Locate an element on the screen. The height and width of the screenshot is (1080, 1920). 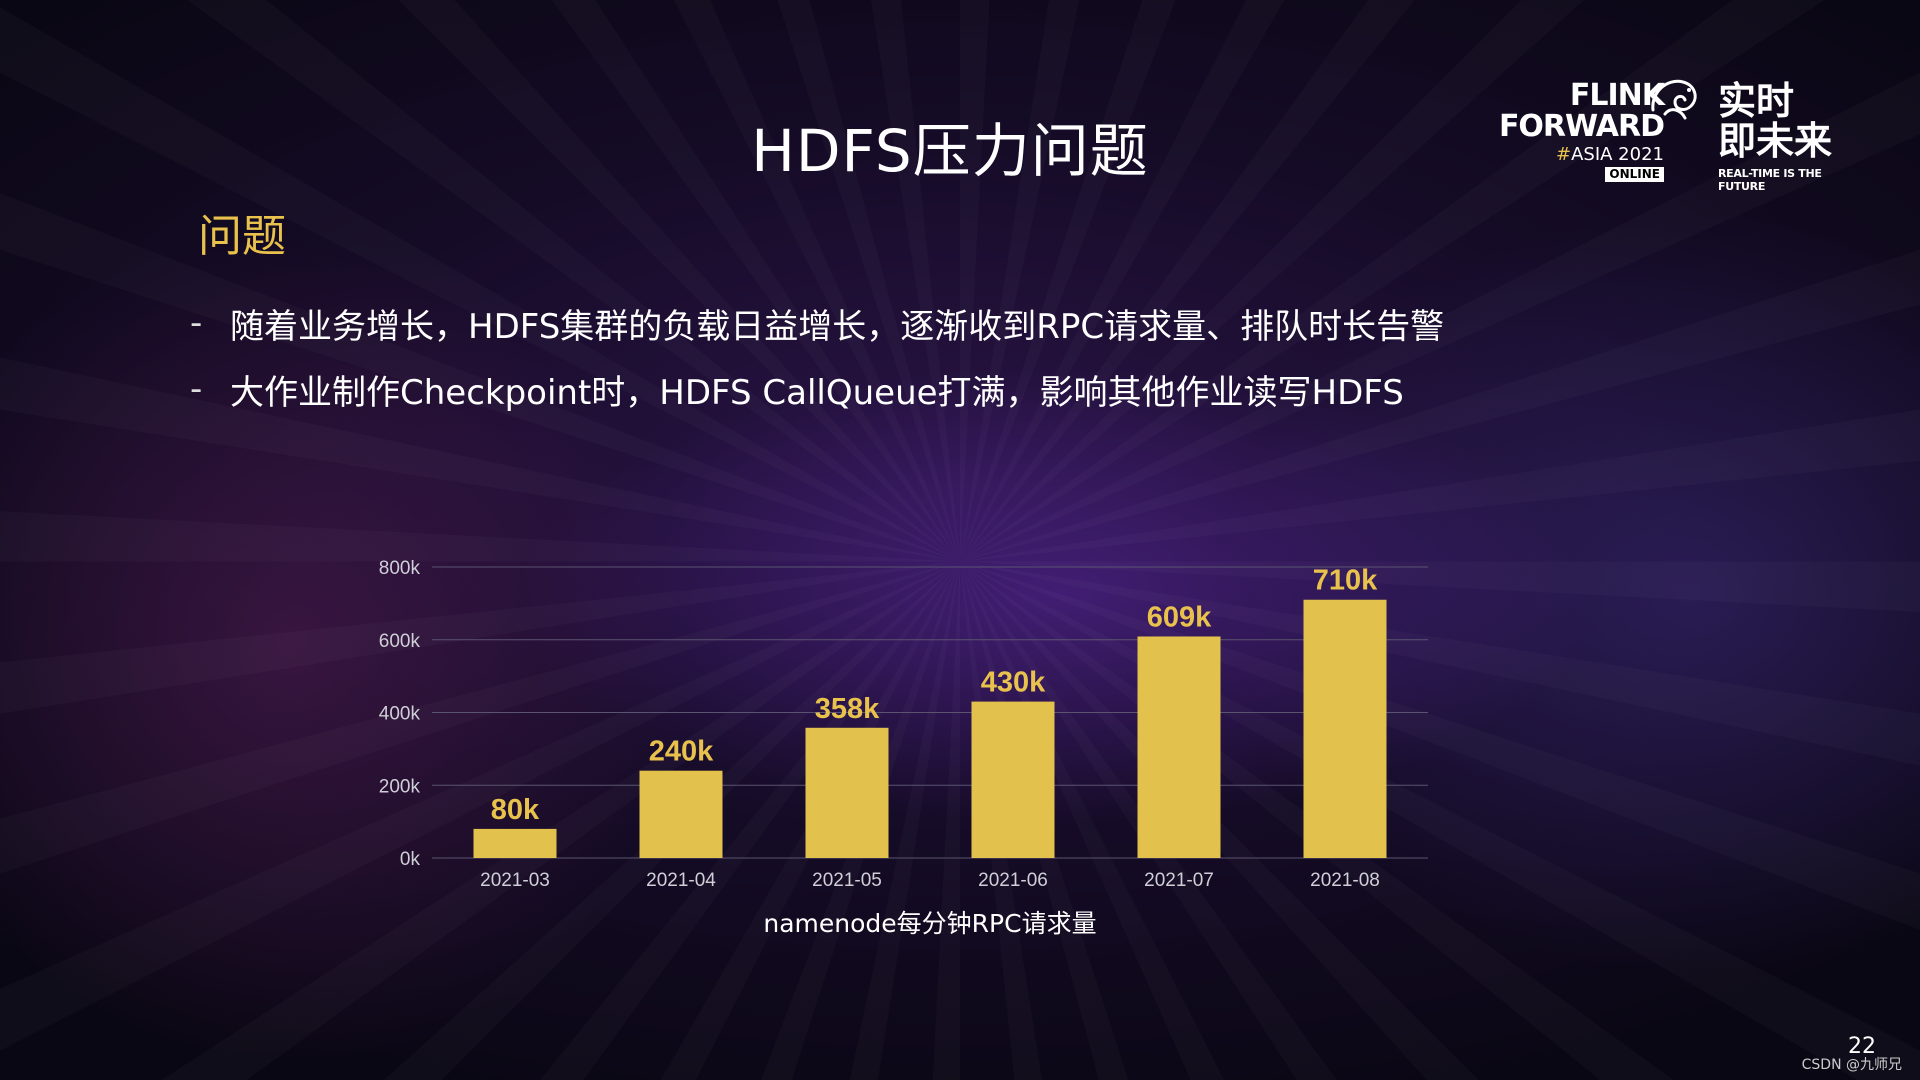
y-tick-label: 0k is located at coordinates (410, 859).